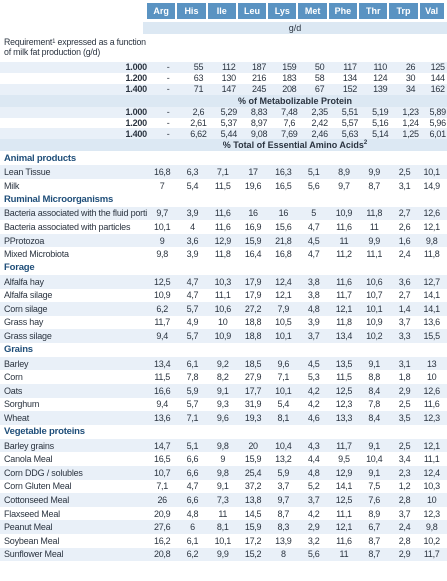  What do you see at coordinates (437, 78) in the screenshot?
I see `cell-val: 144` at bounding box center [437, 78].